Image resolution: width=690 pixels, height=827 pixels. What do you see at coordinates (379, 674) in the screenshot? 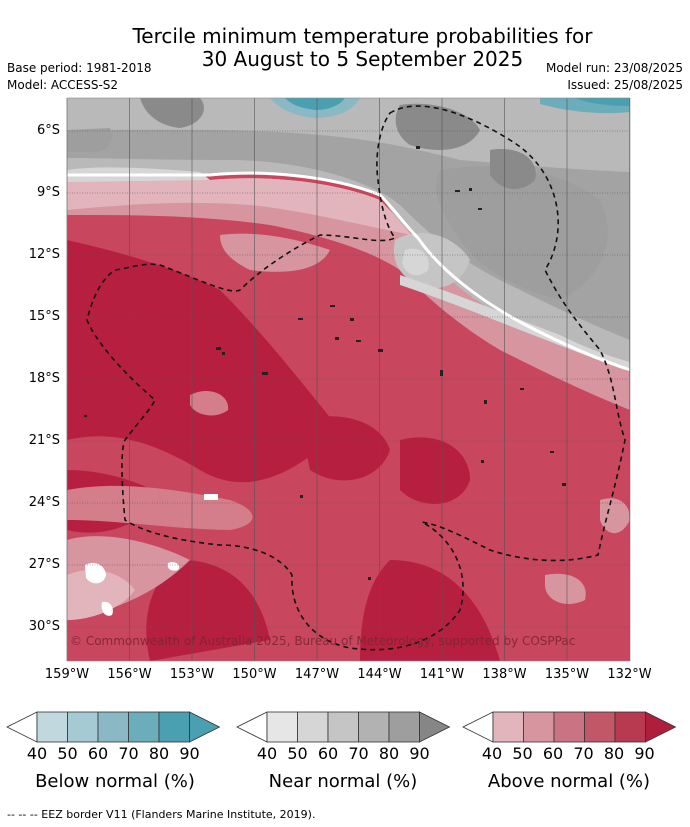
I see `lon-label: 144°W` at bounding box center [379, 674].